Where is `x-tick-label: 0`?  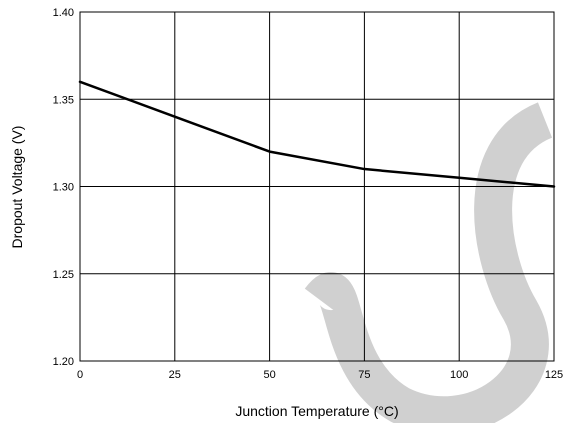 x-tick-label: 0 is located at coordinates (80, 375).